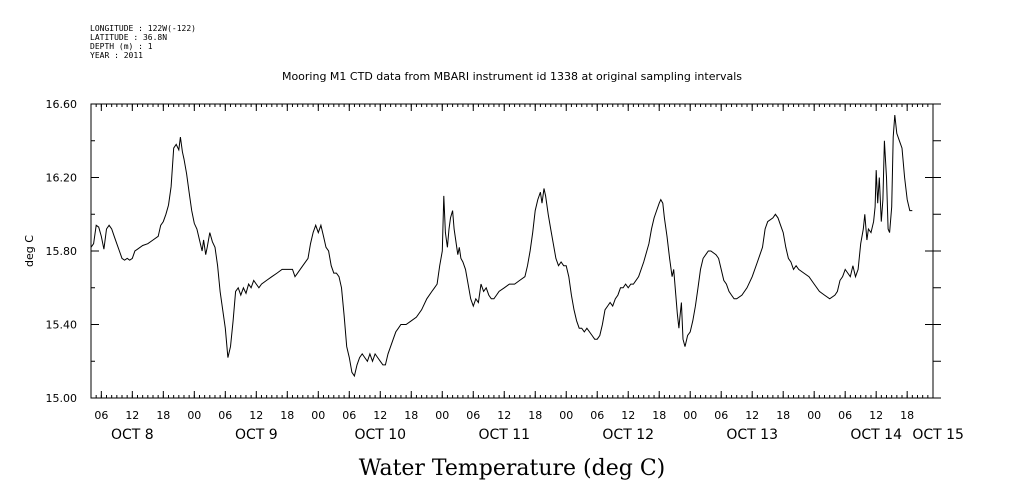  What do you see at coordinates (143, 28) in the screenshot?
I see `meta-longitude: LONGITUDE : 122W(-122)` at bounding box center [143, 28].